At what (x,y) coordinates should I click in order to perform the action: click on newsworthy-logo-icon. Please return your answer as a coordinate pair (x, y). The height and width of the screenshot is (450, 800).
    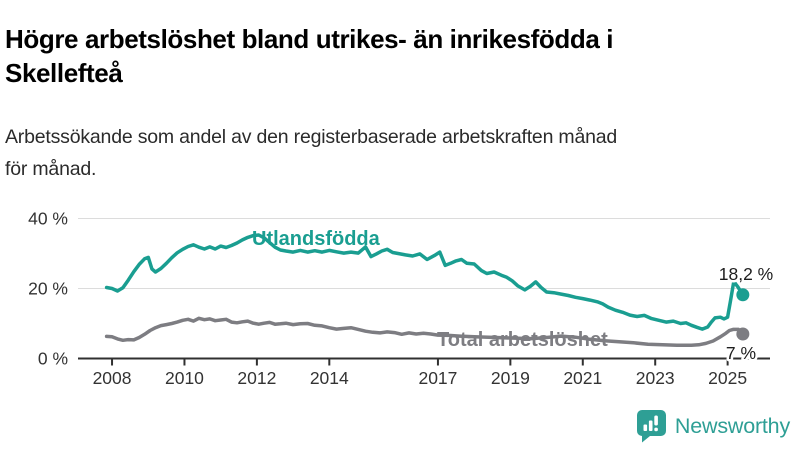
    Looking at the image, I should click on (651, 426).